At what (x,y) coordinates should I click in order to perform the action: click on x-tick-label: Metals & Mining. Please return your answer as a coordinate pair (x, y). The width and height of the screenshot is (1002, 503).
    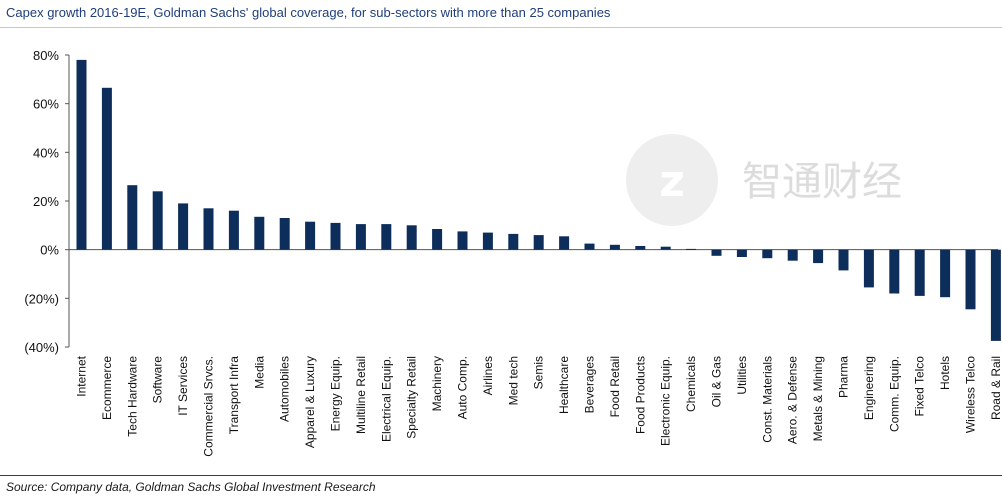
    Looking at the image, I should click on (818, 398).